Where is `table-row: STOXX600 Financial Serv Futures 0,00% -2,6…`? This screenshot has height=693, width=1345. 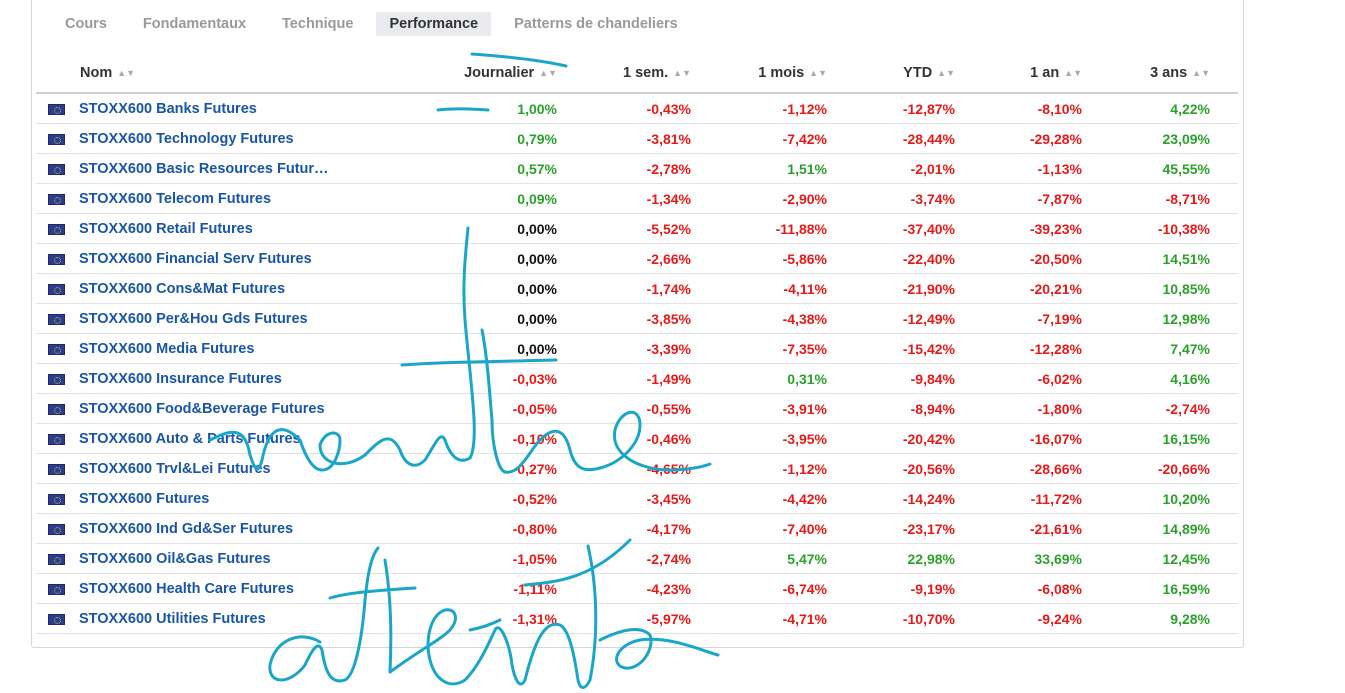
table-row: STOXX600 Financial Serv Futures 0,00% -2,6… is located at coordinates (637, 258).